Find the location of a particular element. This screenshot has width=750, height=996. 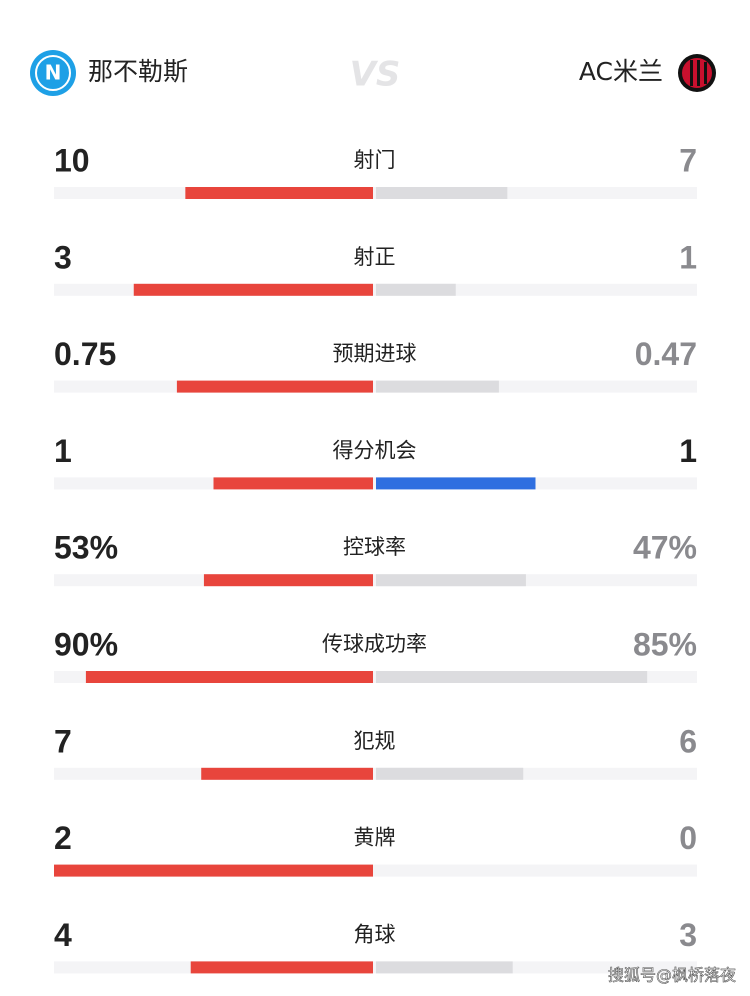

home-value: 10 is located at coordinates (72, 160).